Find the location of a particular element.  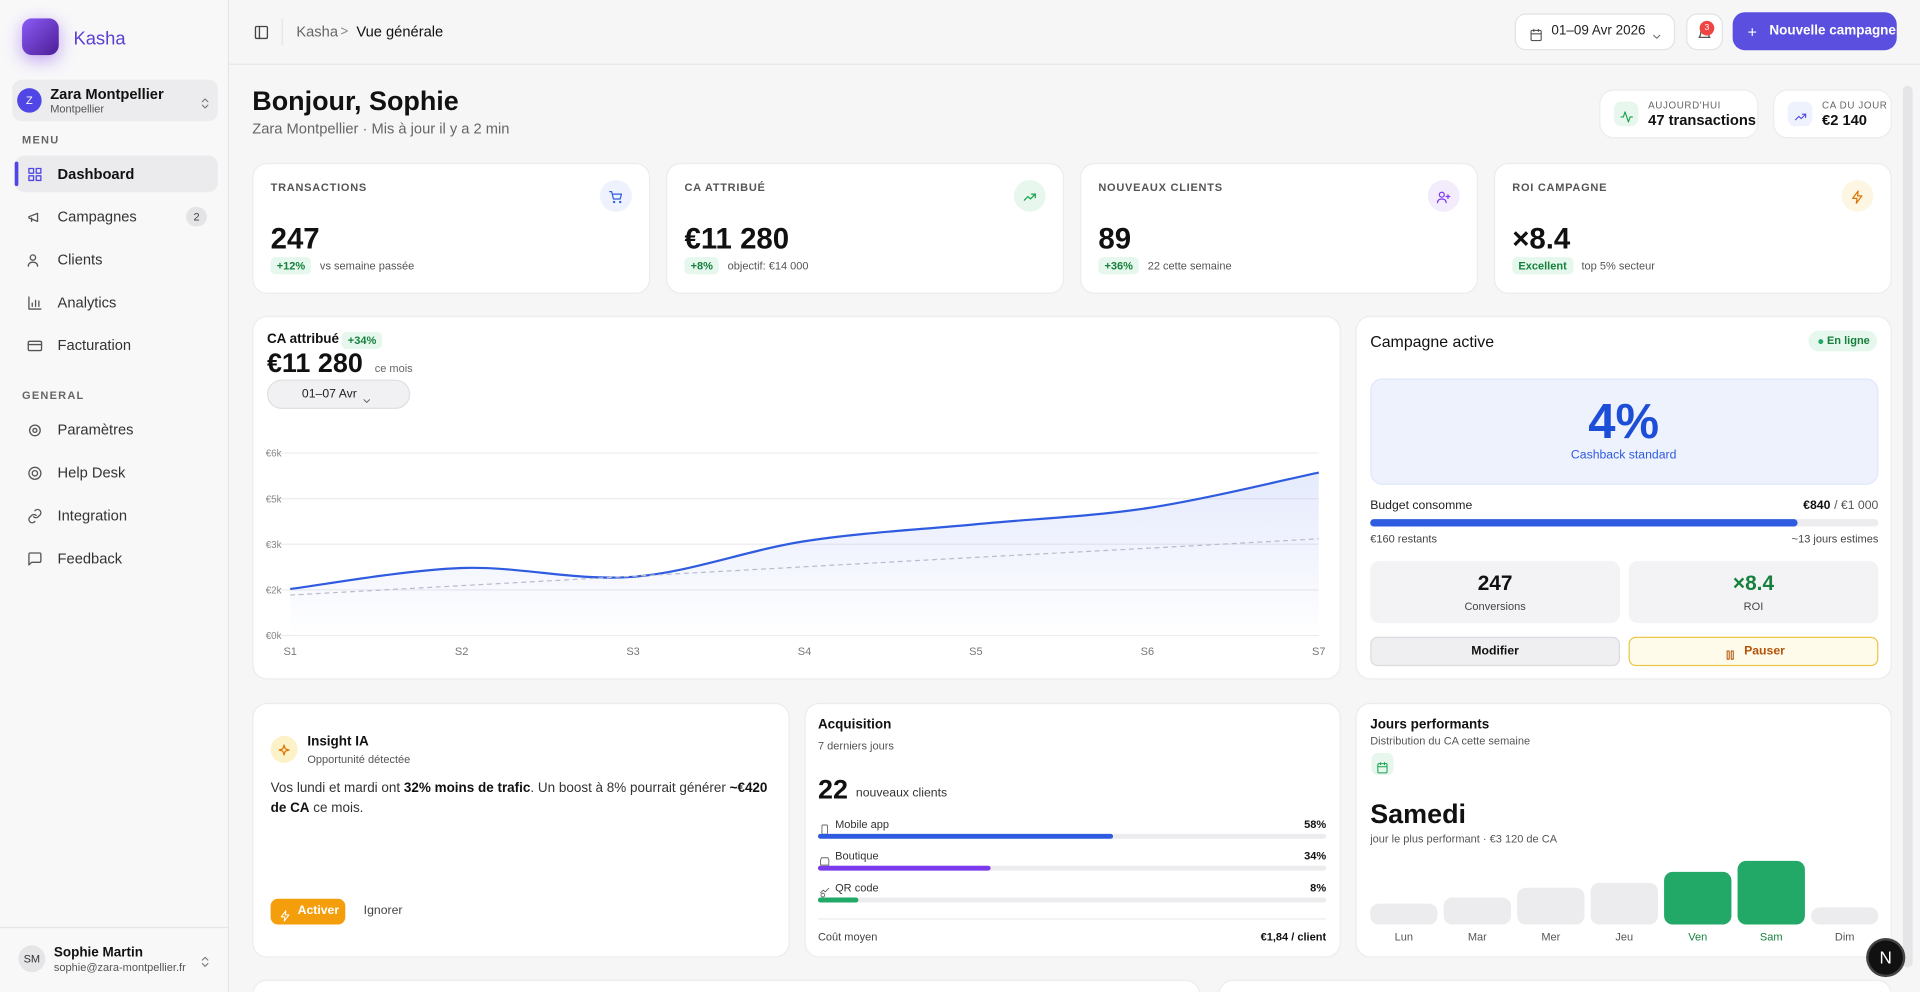

workspace-switcher is located at coordinates (115, 100).